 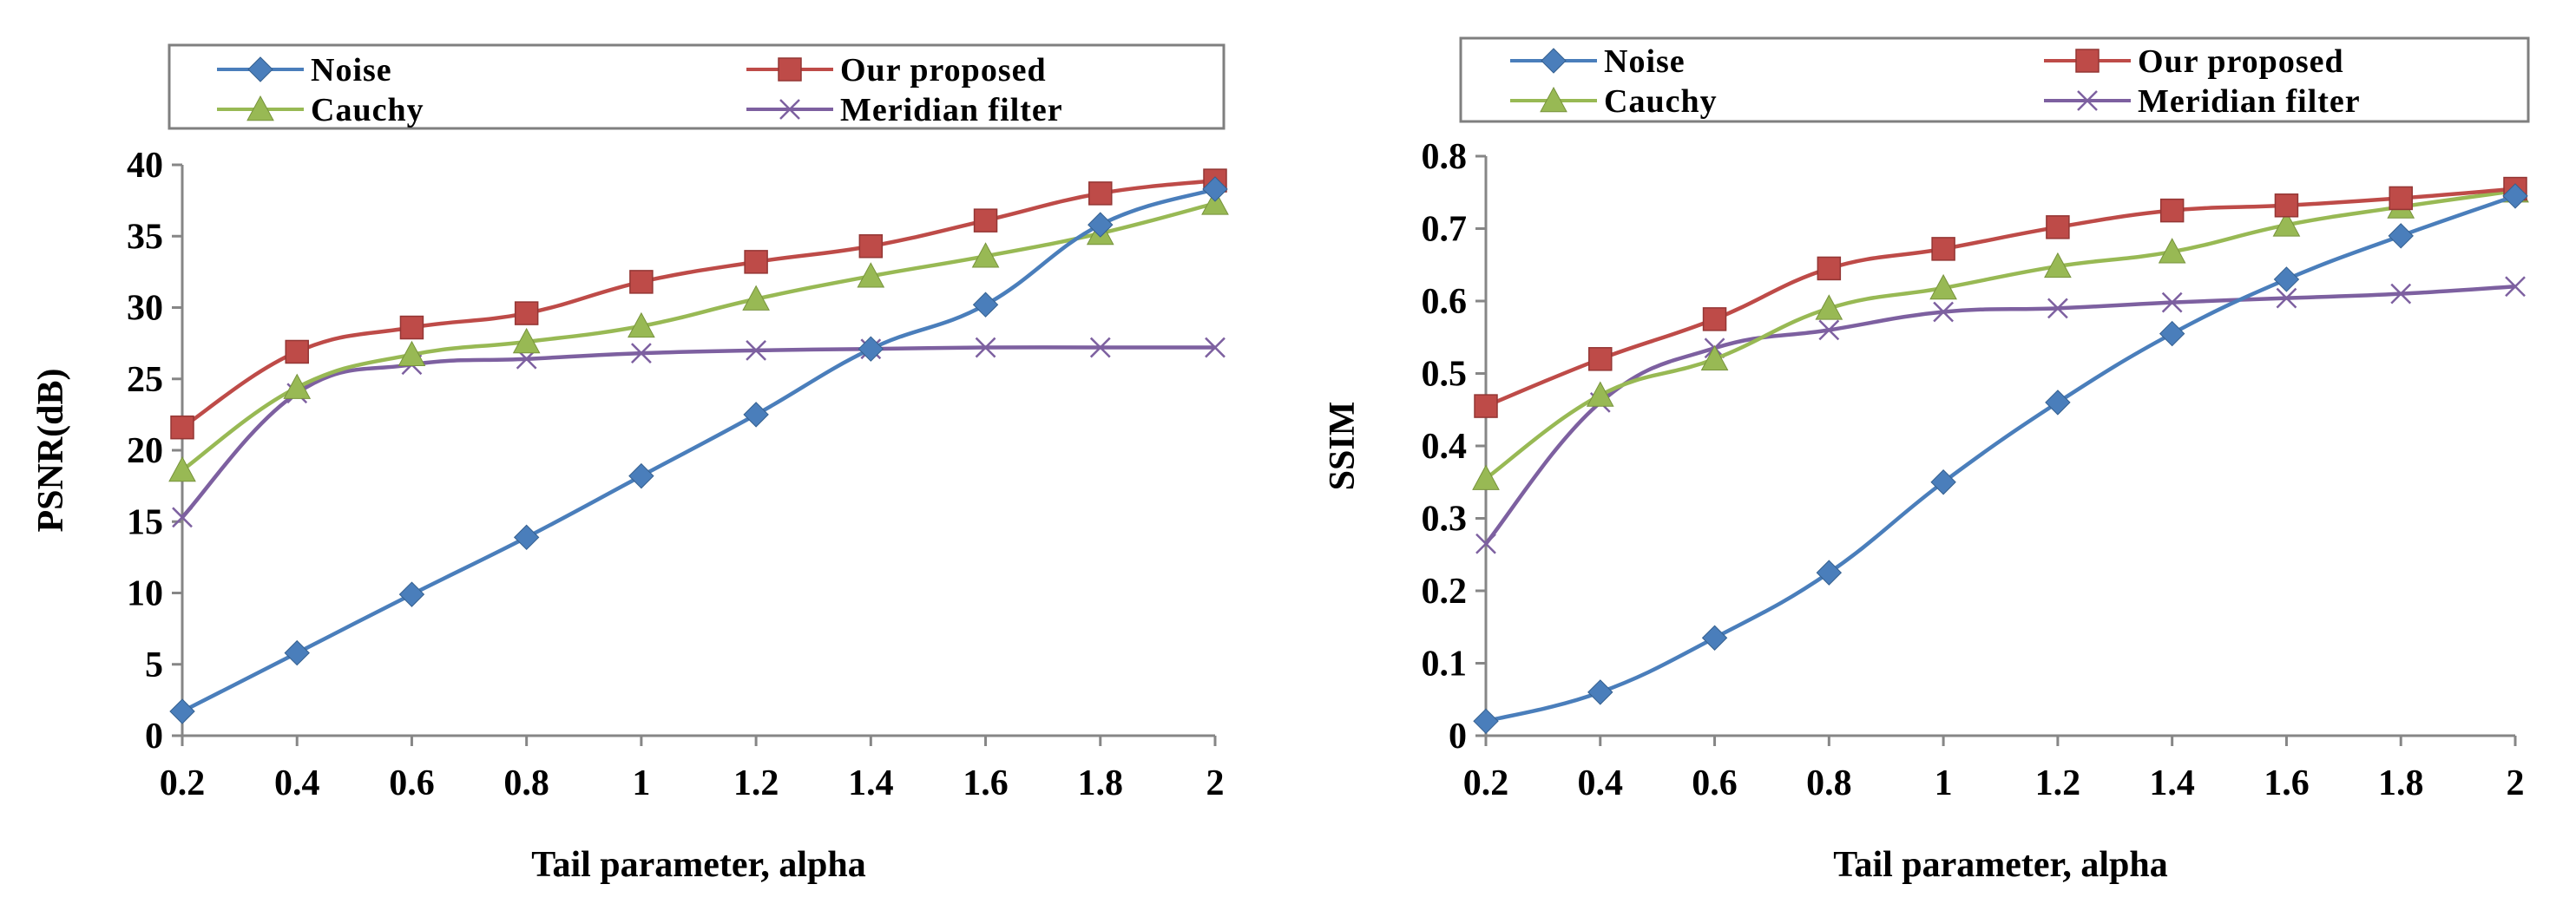 What do you see at coordinates (2401, 783) in the screenshot?
I see `x-tick-label: 1.8` at bounding box center [2401, 783].